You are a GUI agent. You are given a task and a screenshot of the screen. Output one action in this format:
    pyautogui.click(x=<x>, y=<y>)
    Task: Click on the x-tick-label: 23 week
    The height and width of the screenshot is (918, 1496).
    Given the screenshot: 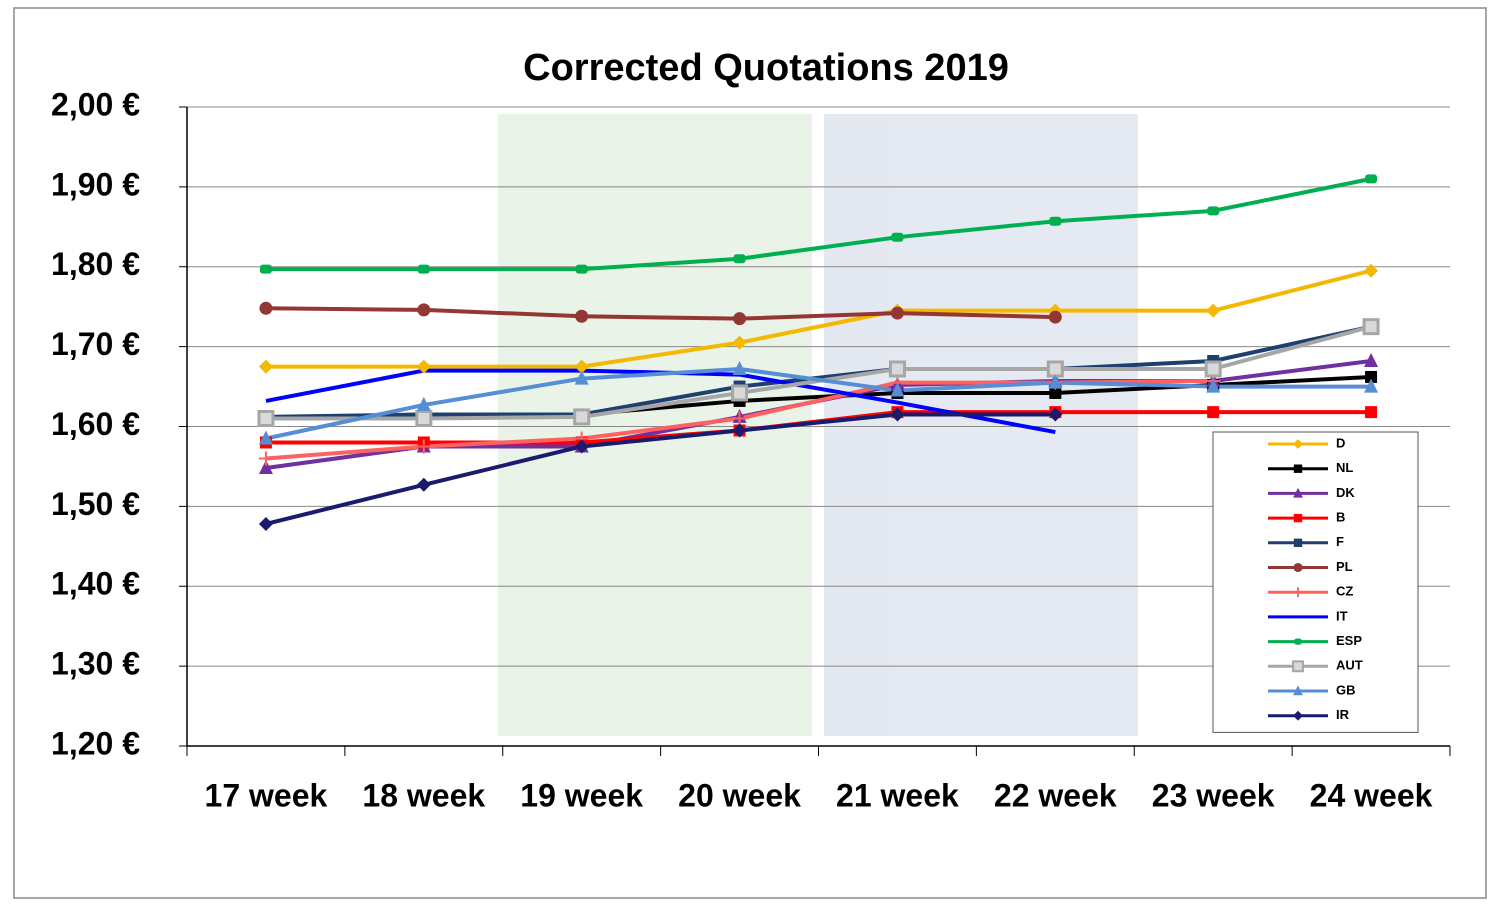 What is the action you would take?
    pyautogui.click(x=1213, y=795)
    